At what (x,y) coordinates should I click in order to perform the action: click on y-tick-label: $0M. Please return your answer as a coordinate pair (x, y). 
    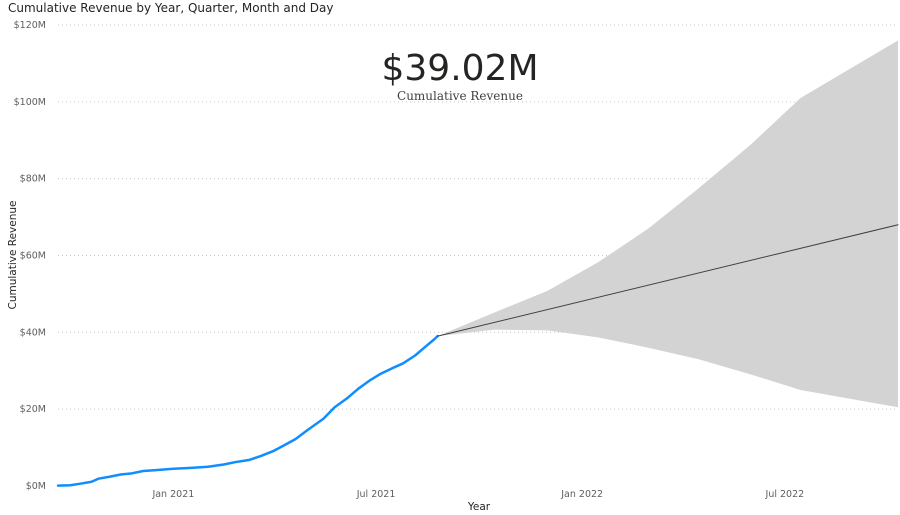
    Looking at the image, I should click on (36, 486).